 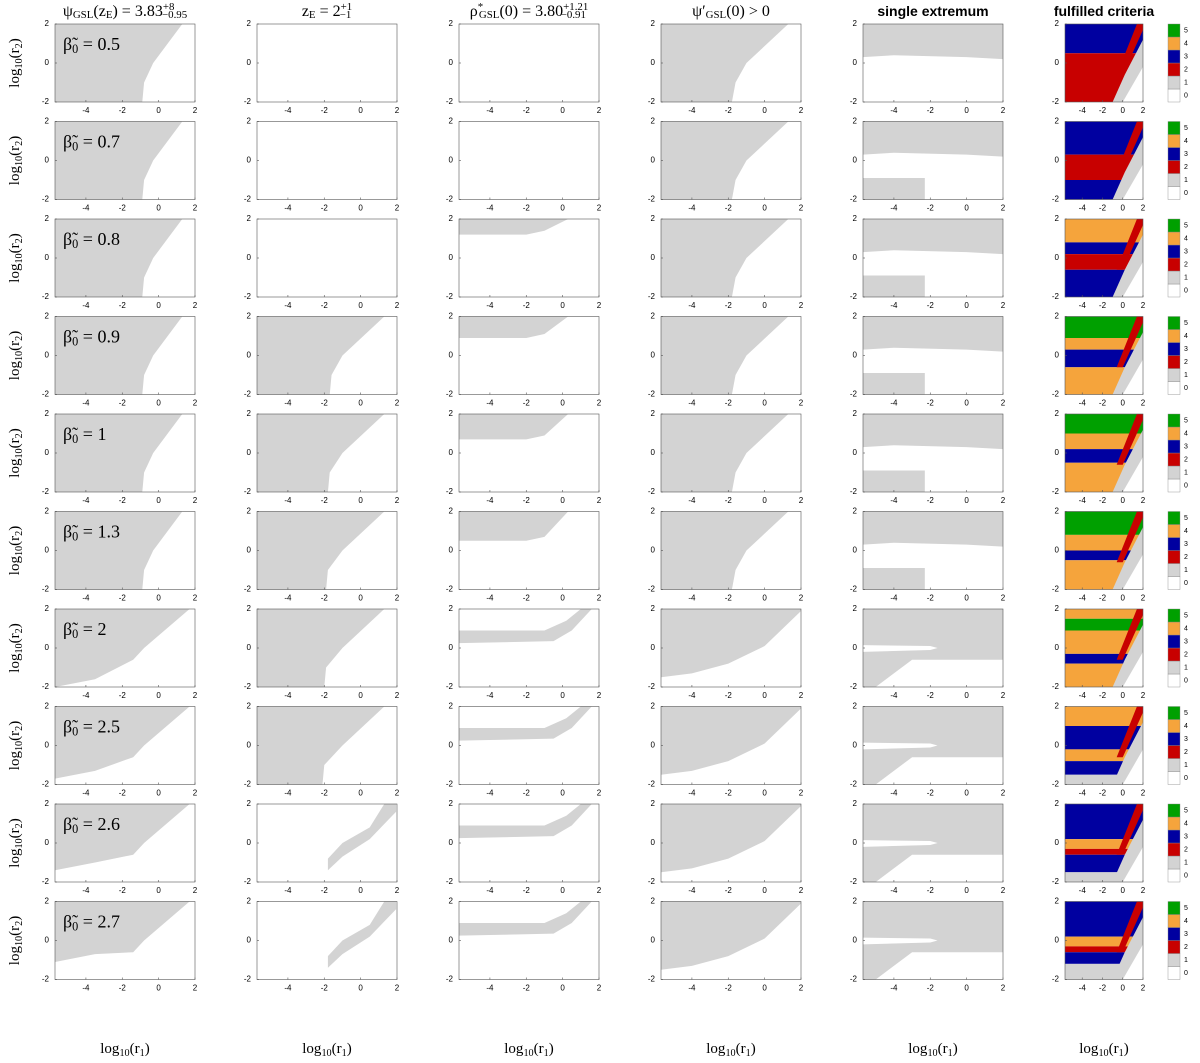 I want to click on row-label: β̃0 = 2.7, so click(x=91, y=923).